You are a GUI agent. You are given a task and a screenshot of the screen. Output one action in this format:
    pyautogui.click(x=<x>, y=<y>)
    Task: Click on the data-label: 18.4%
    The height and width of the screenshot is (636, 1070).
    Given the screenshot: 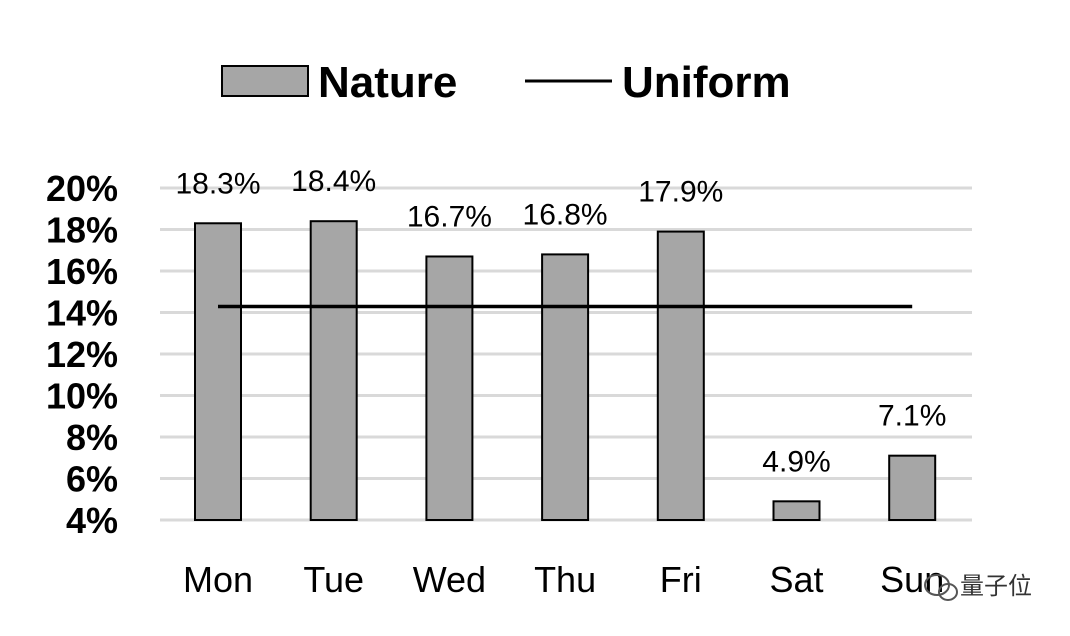 What is the action you would take?
    pyautogui.click(x=333, y=181)
    